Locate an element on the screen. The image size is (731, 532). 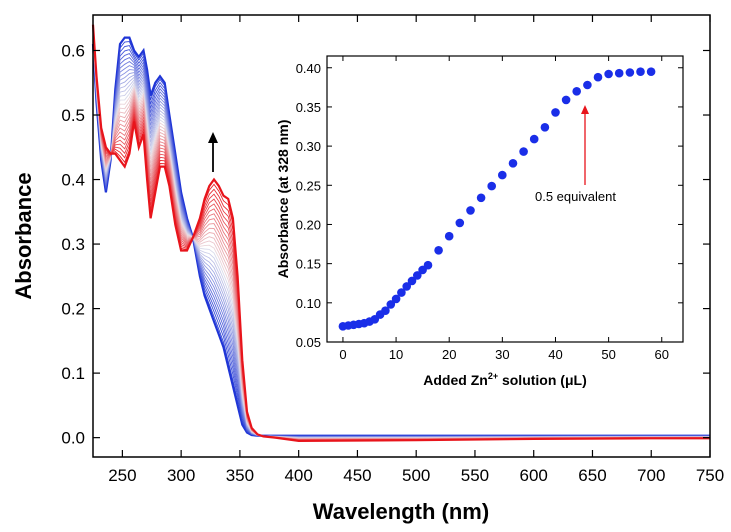
y-tick-label: 0.4 is located at coordinates (73, 180).